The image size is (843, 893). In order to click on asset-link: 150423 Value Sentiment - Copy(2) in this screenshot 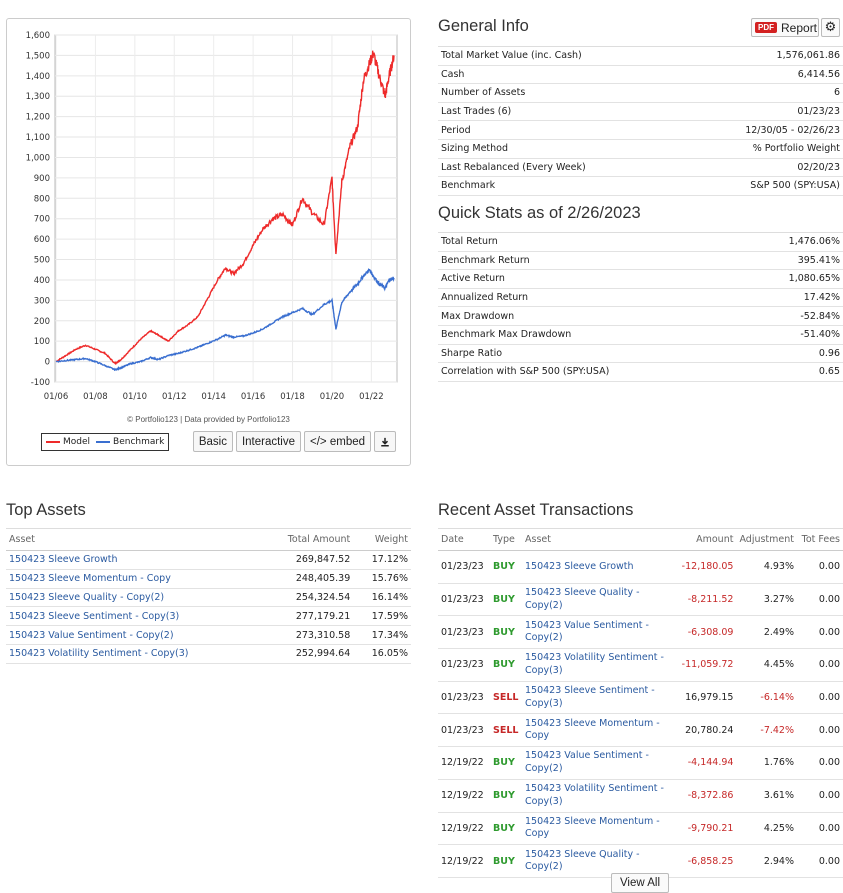, I will do `click(133, 635)`.